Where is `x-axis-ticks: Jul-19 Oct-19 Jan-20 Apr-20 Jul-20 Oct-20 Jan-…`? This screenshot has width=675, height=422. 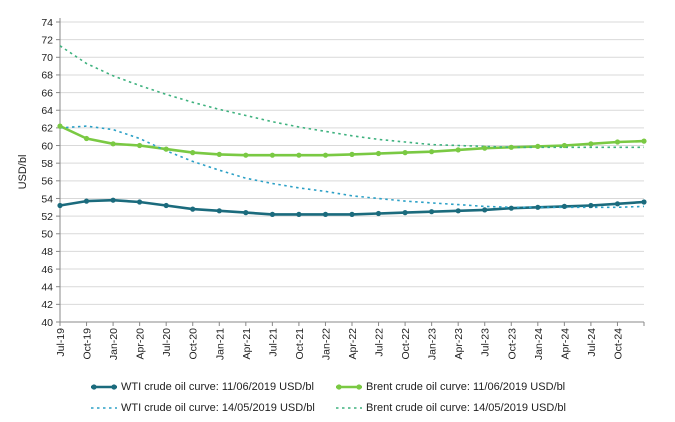
x-axis-ticks: Jul-19 Oct-19 Jan-20 Apr-20 Jul-20 Oct-20 Jan-… is located at coordinates (350, 341).